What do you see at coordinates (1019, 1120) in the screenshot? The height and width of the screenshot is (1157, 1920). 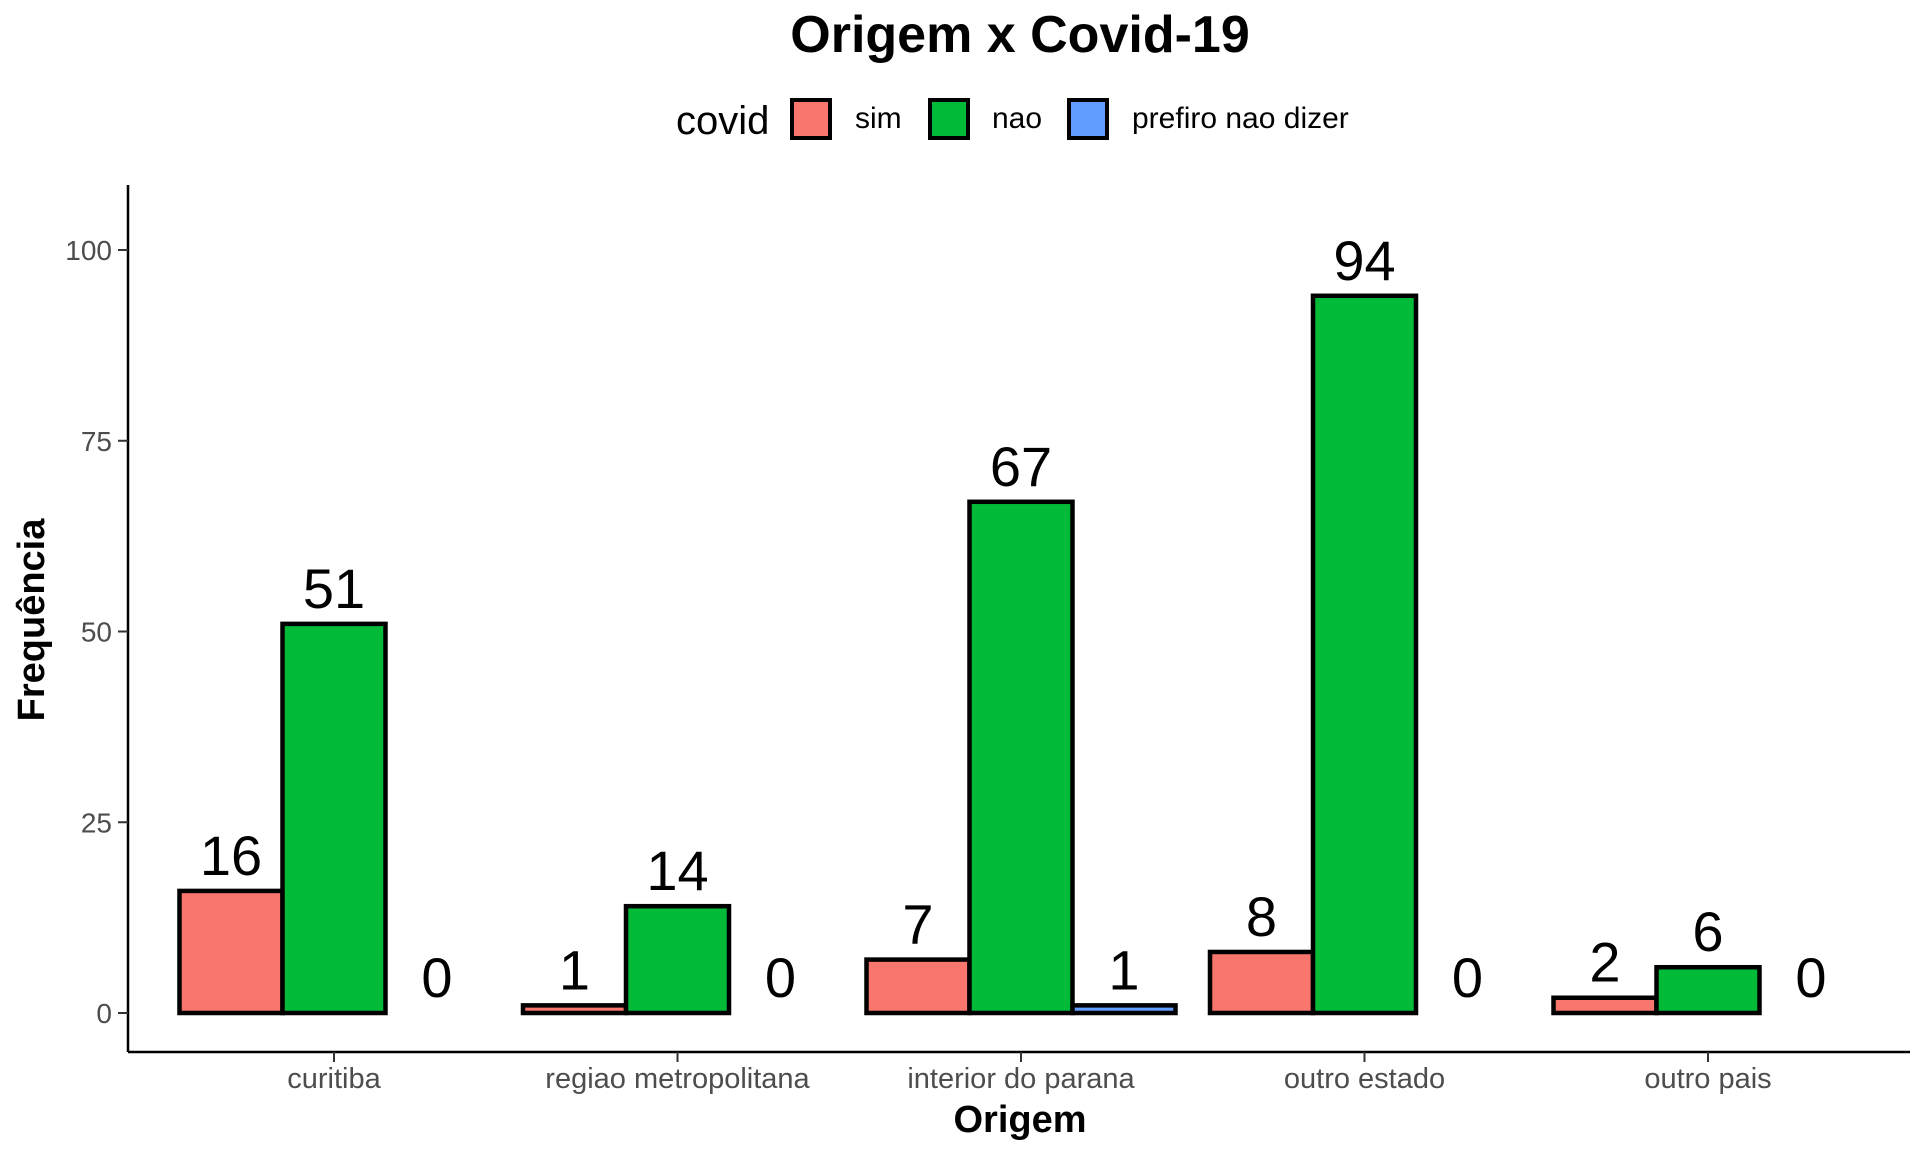 I see `x-axis-title: Origem` at bounding box center [1019, 1120].